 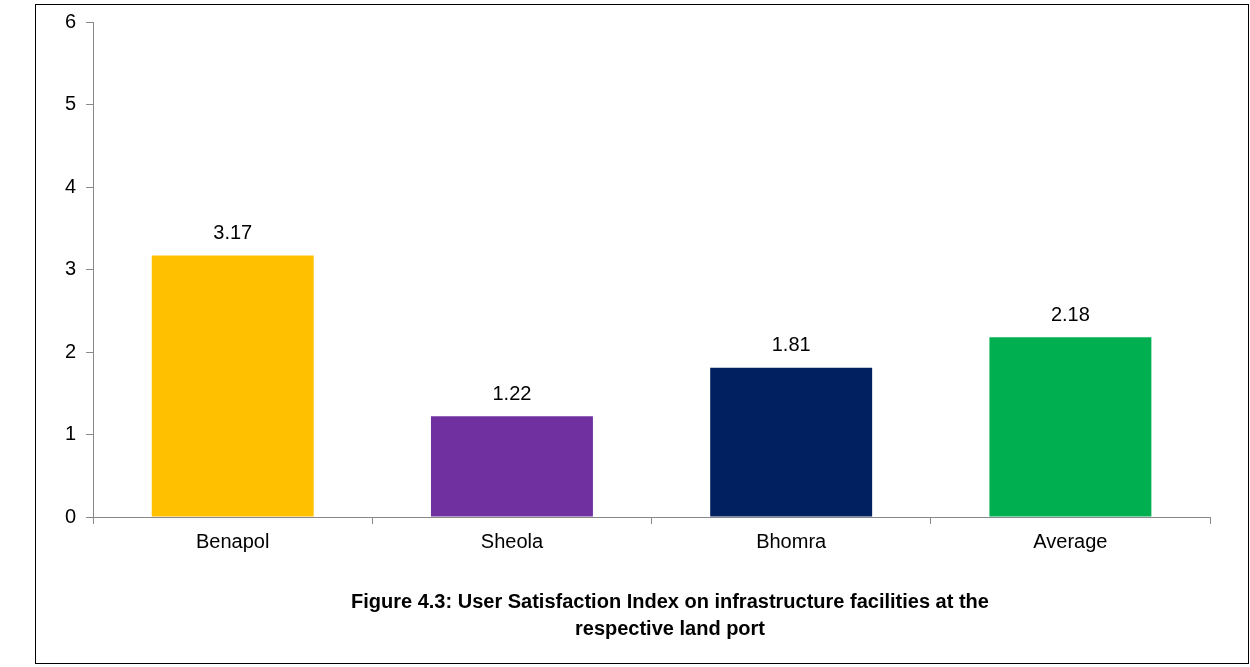 What do you see at coordinates (71, 103) in the screenshot?
I see `y-tick-label: 5` at bounding box center [71, 103].